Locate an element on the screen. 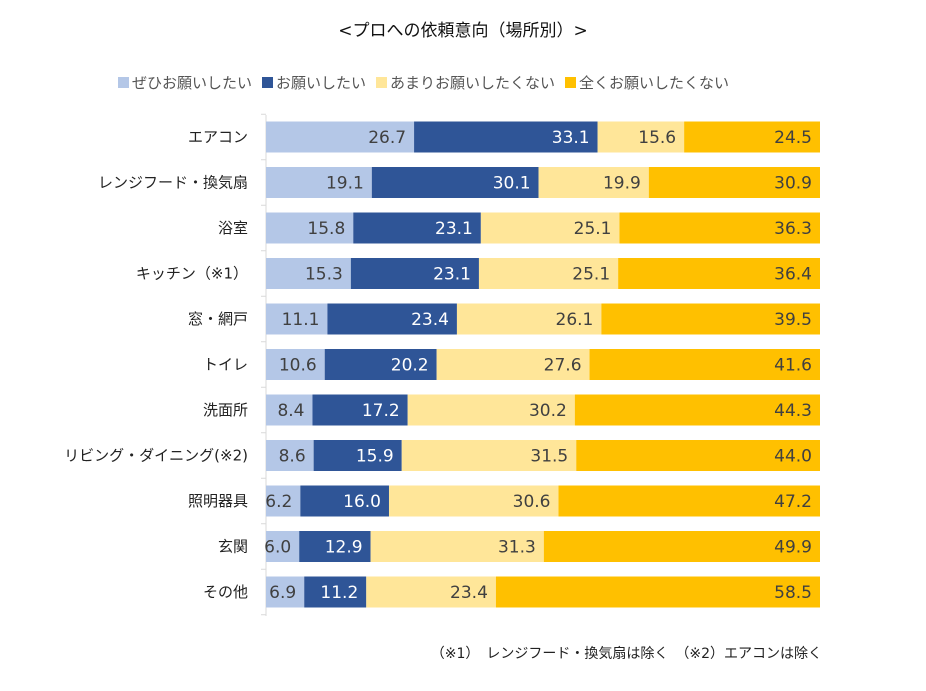 The image size is (926, 691). data-label: 15.3 is located at coordinates (324, 275).